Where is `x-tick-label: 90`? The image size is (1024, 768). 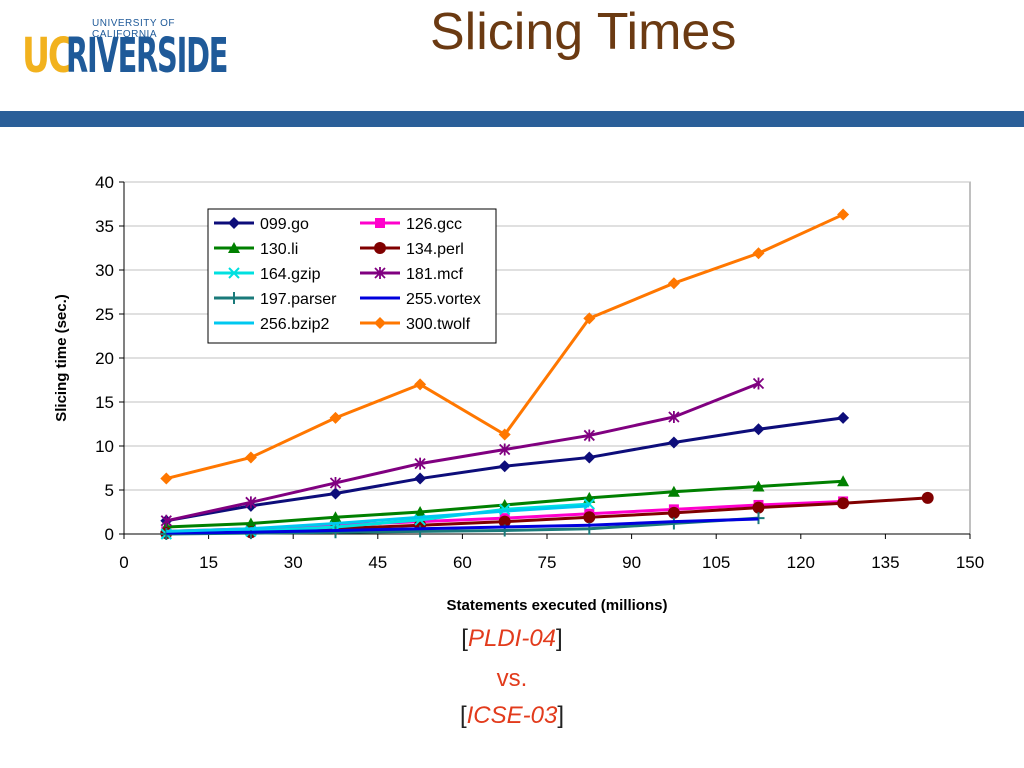 x-tick-label: 90 is located at coordinates (631, 562).